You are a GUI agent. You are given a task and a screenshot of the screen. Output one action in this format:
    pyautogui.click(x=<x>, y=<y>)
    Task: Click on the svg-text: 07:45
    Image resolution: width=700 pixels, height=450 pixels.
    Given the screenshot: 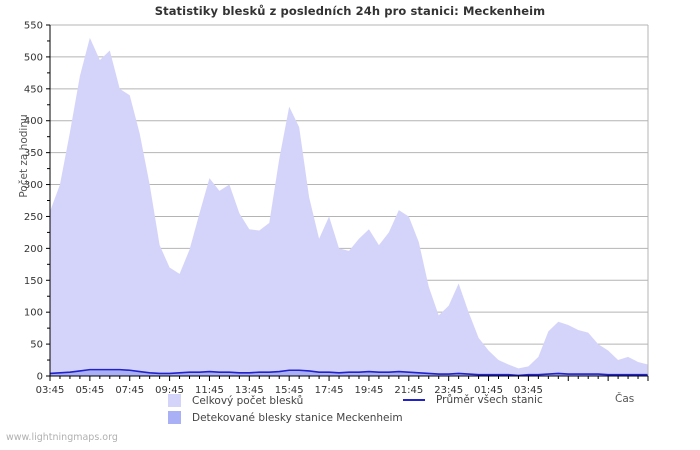 What is the action you would take?
    pyautogui.click(x=129, y=390)
    